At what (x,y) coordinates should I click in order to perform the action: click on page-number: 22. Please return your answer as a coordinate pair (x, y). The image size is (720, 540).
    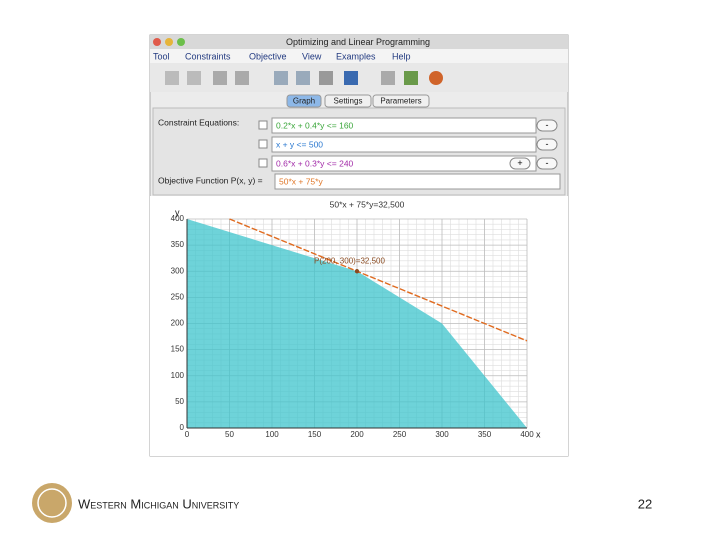
    Looking at the image, I should click on (645, 503).